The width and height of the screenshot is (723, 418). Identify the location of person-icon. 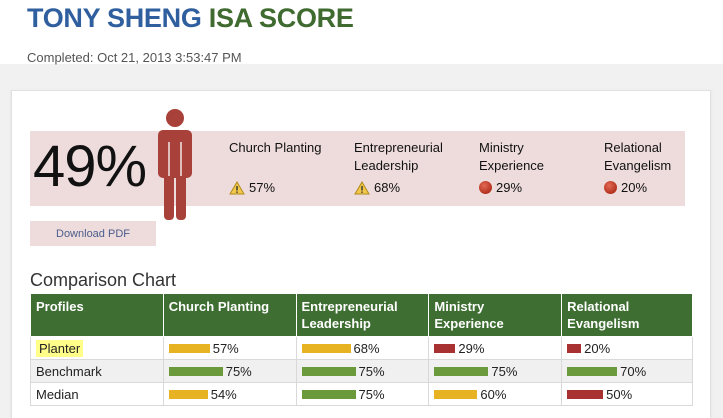
(175, 164).